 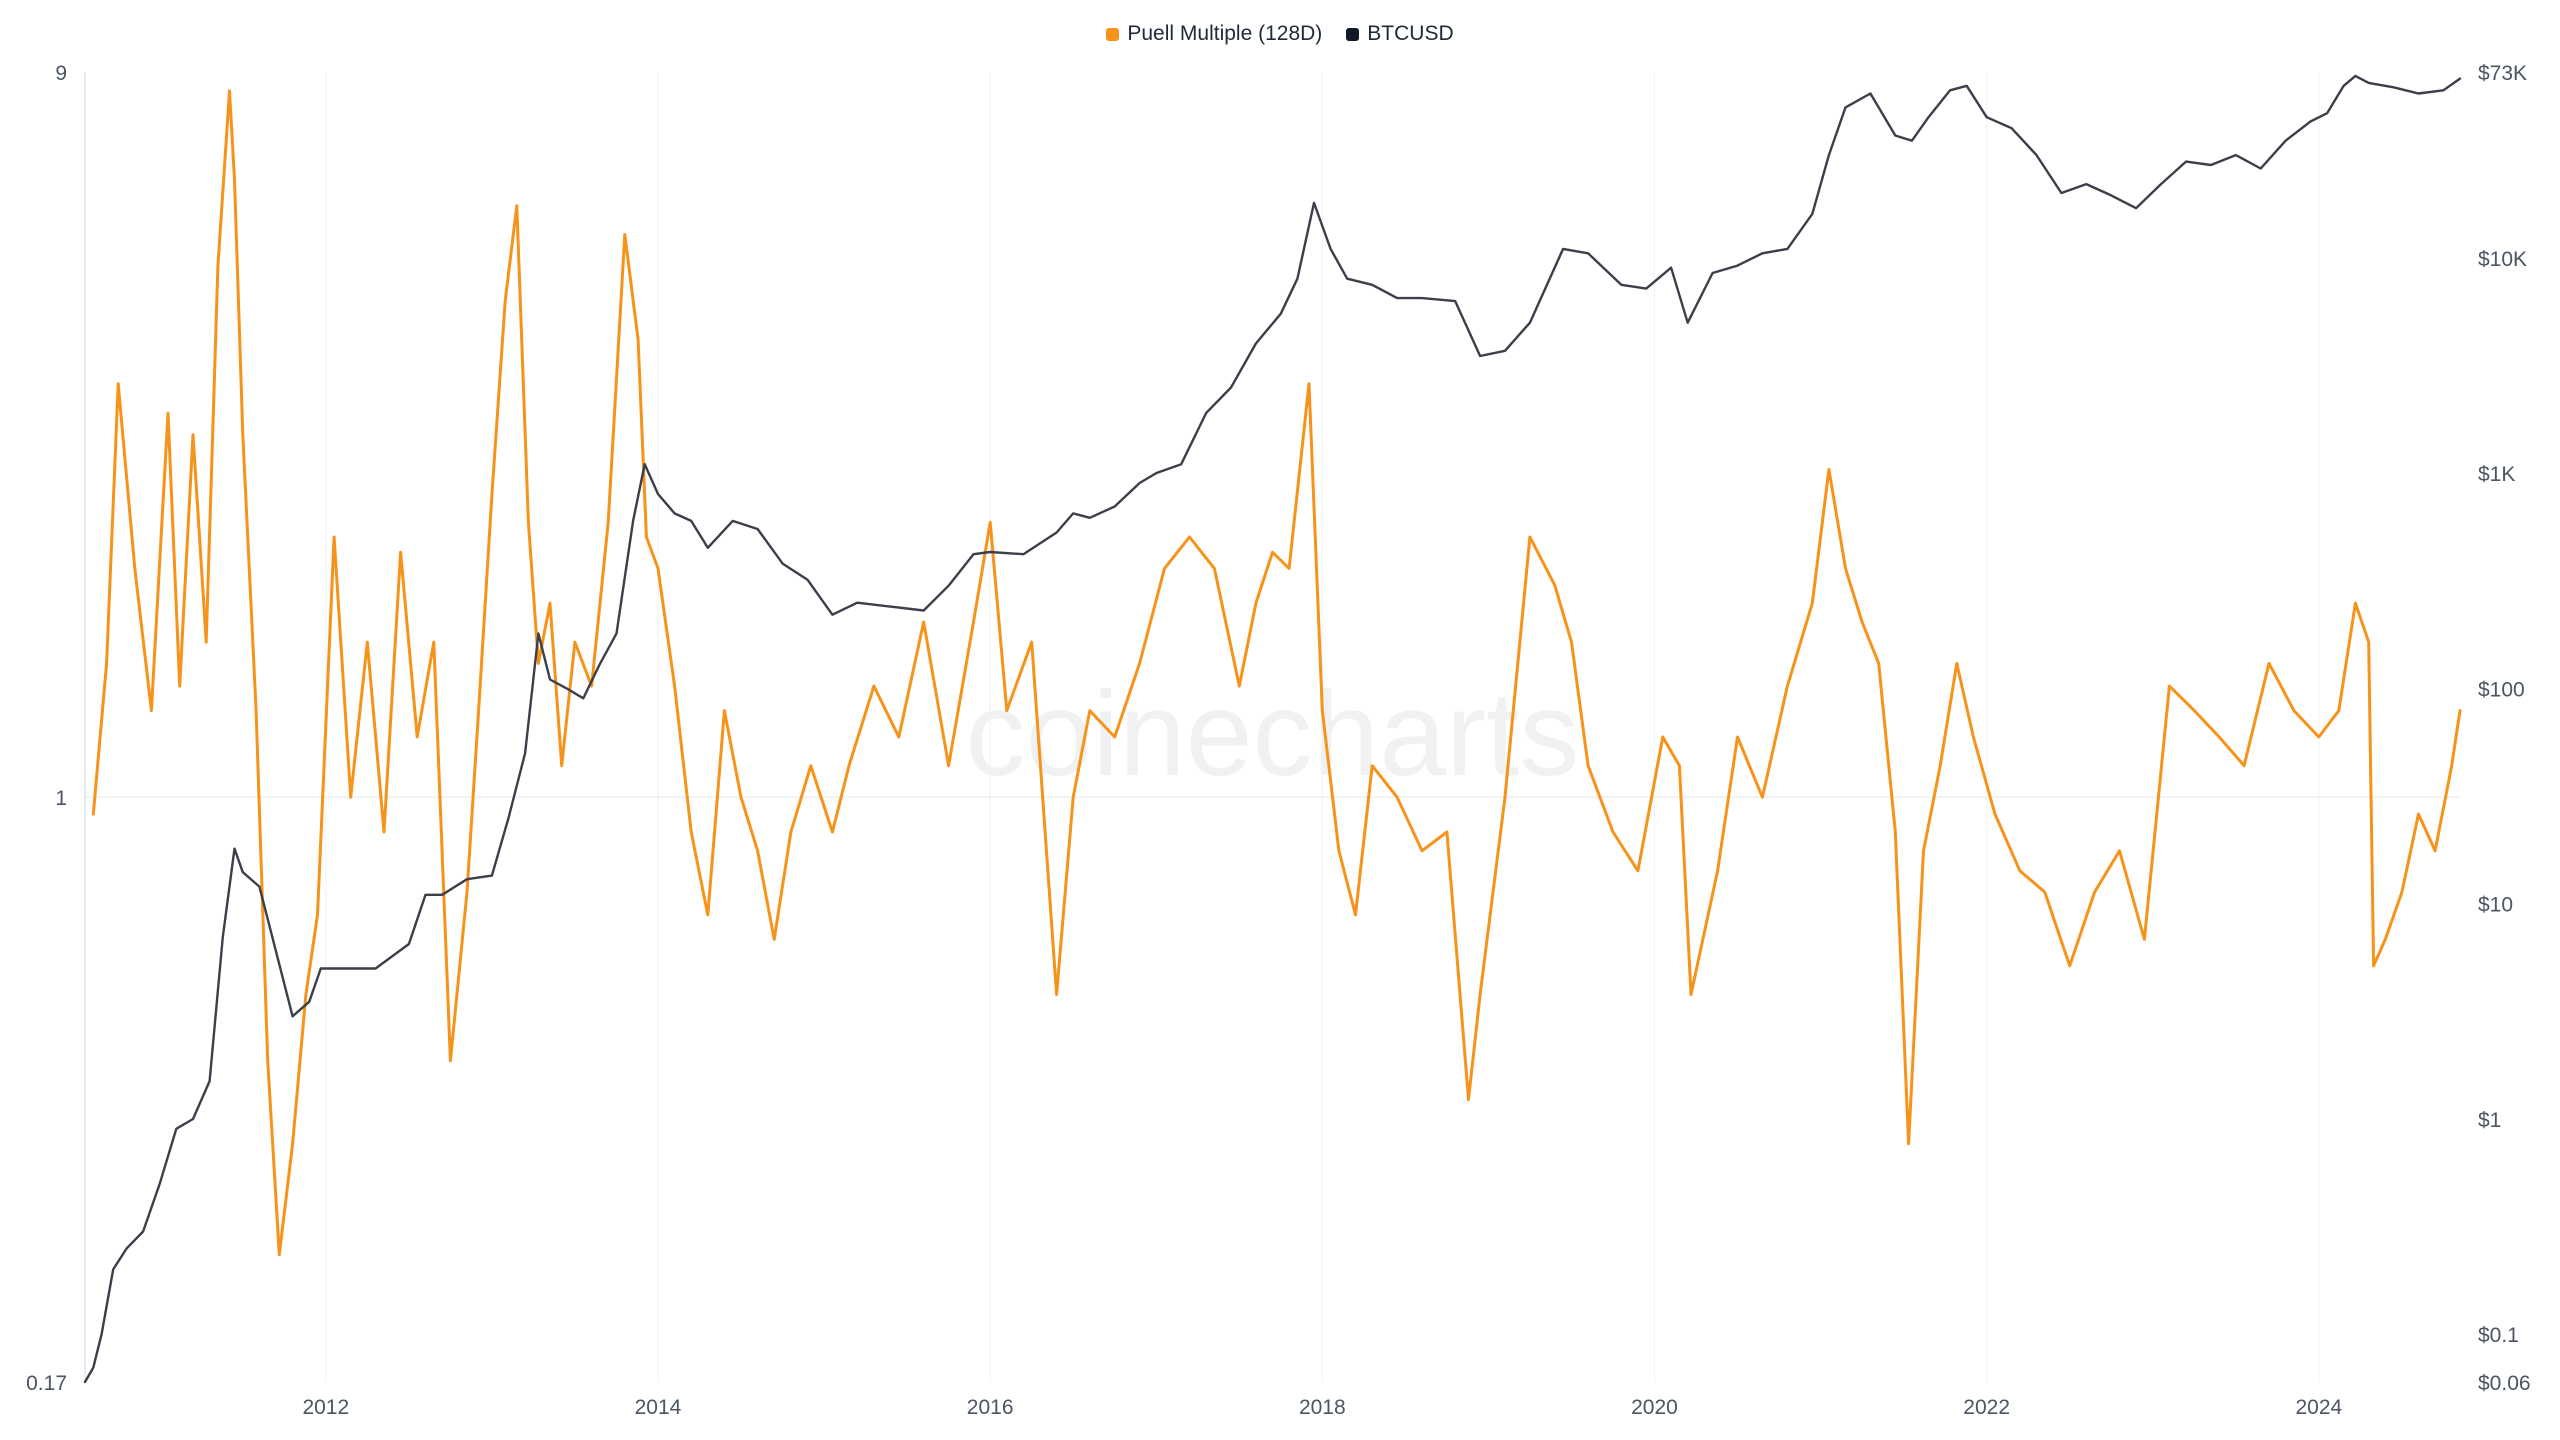 What do you see at coordinates (2502, 73) in the screenshot?
I see `right-tick-label: $73K` at bounding box center [2502, 73].